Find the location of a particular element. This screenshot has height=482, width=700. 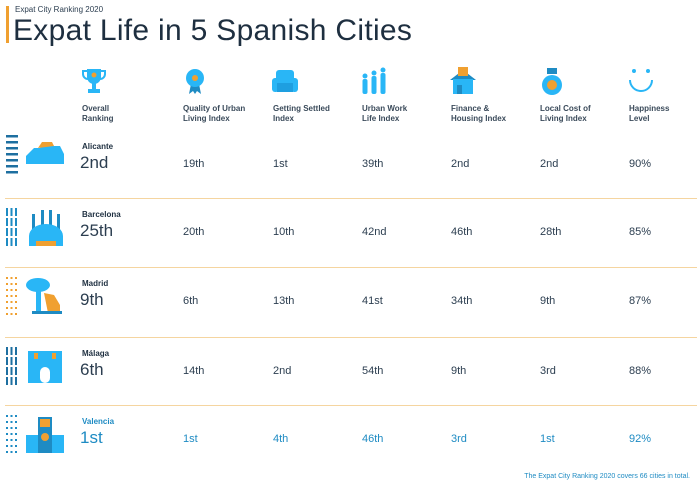

column-header-line: Overall is located at coordinates (96, 108).